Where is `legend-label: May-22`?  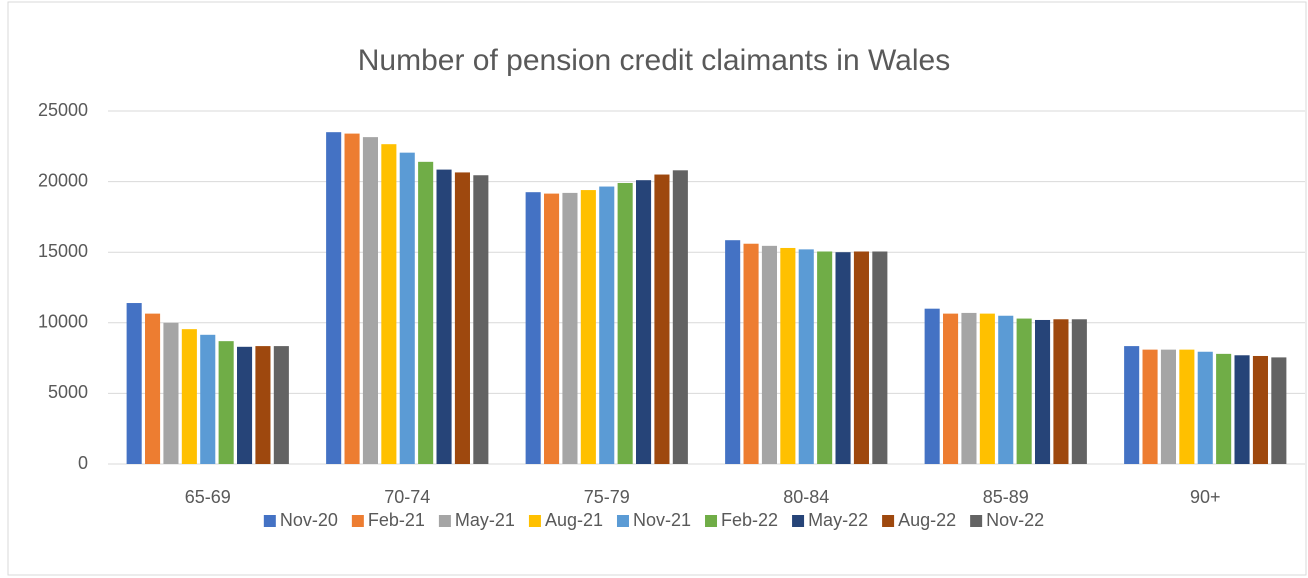
legend-label: May-22 is located at coordinates (838, 520).